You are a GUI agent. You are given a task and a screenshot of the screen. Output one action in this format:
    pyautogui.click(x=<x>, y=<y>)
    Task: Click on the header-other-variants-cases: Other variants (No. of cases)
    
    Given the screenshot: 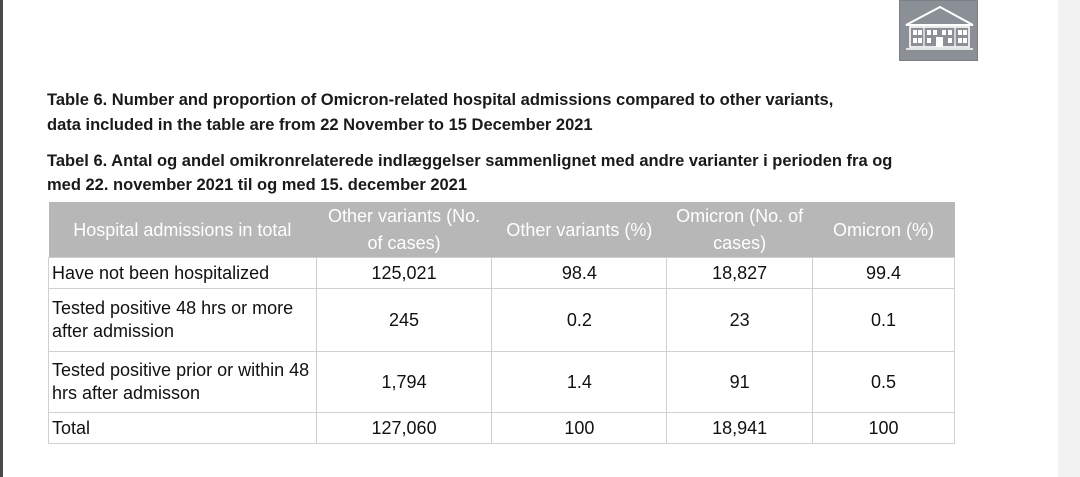 What is the action you would take?
    pyautogui.click(x=404, y=230)
    